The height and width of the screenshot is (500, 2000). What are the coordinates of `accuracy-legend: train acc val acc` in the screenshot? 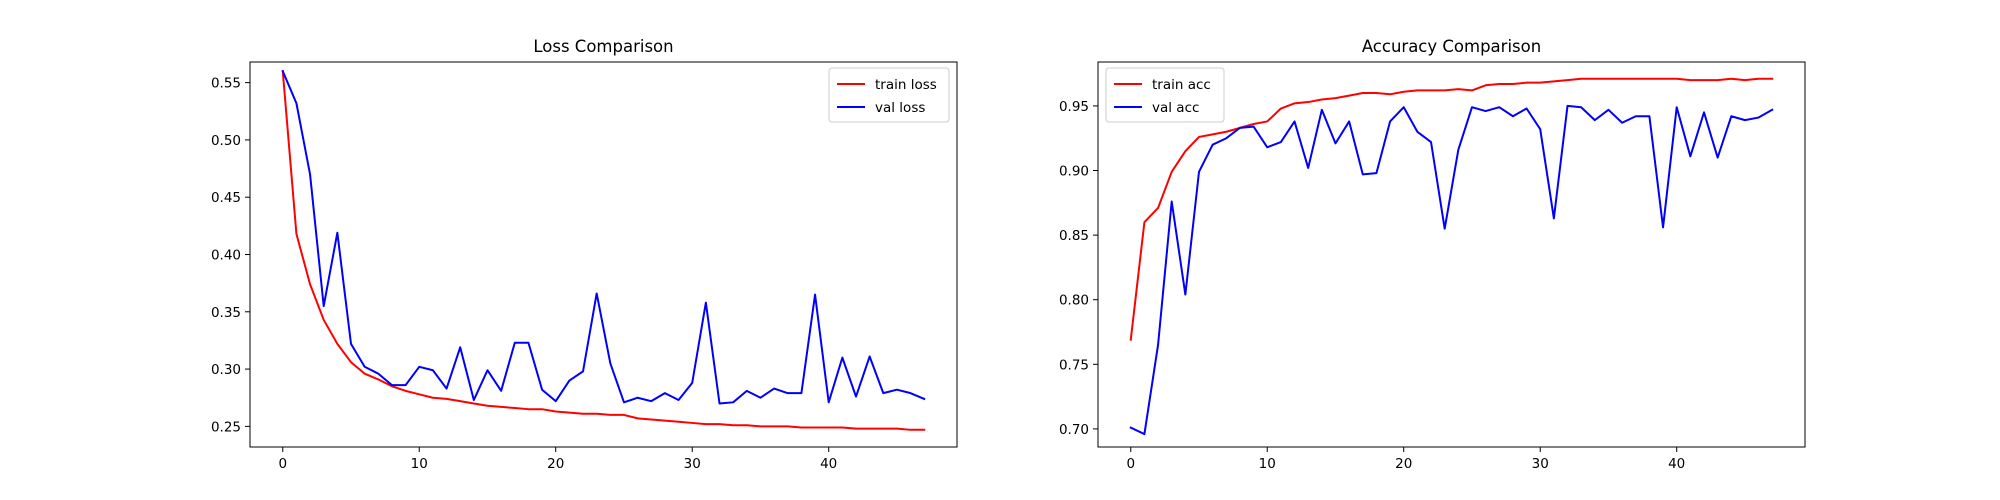 It's located at (1165, 95).